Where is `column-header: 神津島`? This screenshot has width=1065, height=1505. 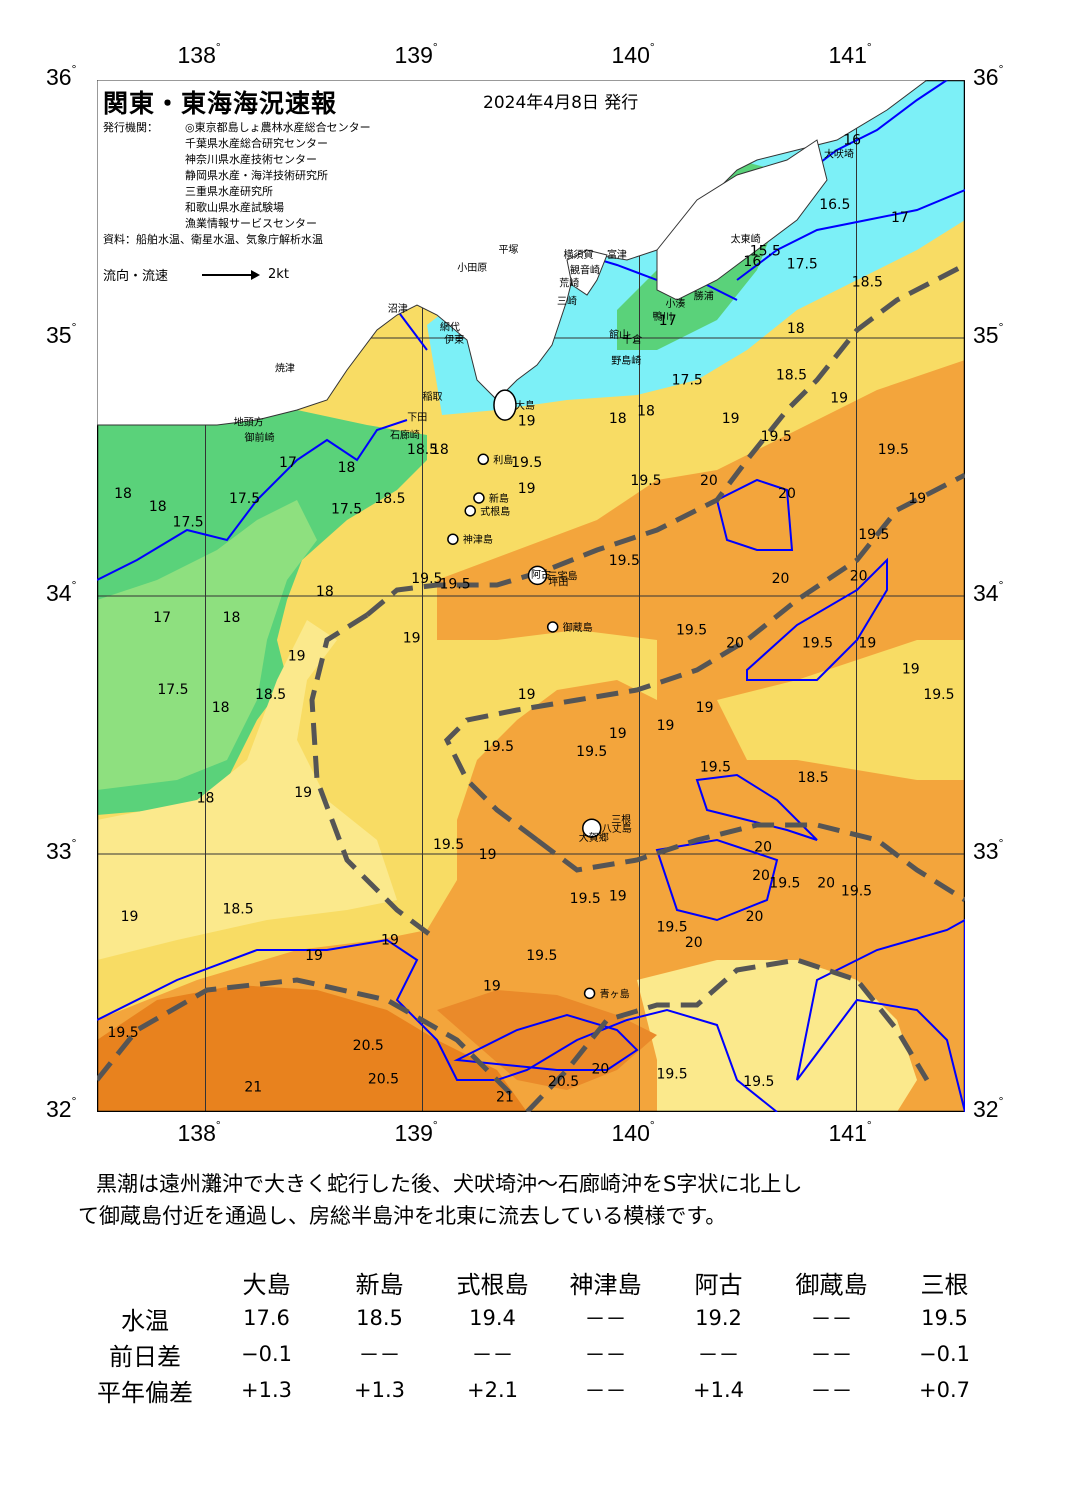 column-header: 神津島 is located at coordinates (605, 1284).